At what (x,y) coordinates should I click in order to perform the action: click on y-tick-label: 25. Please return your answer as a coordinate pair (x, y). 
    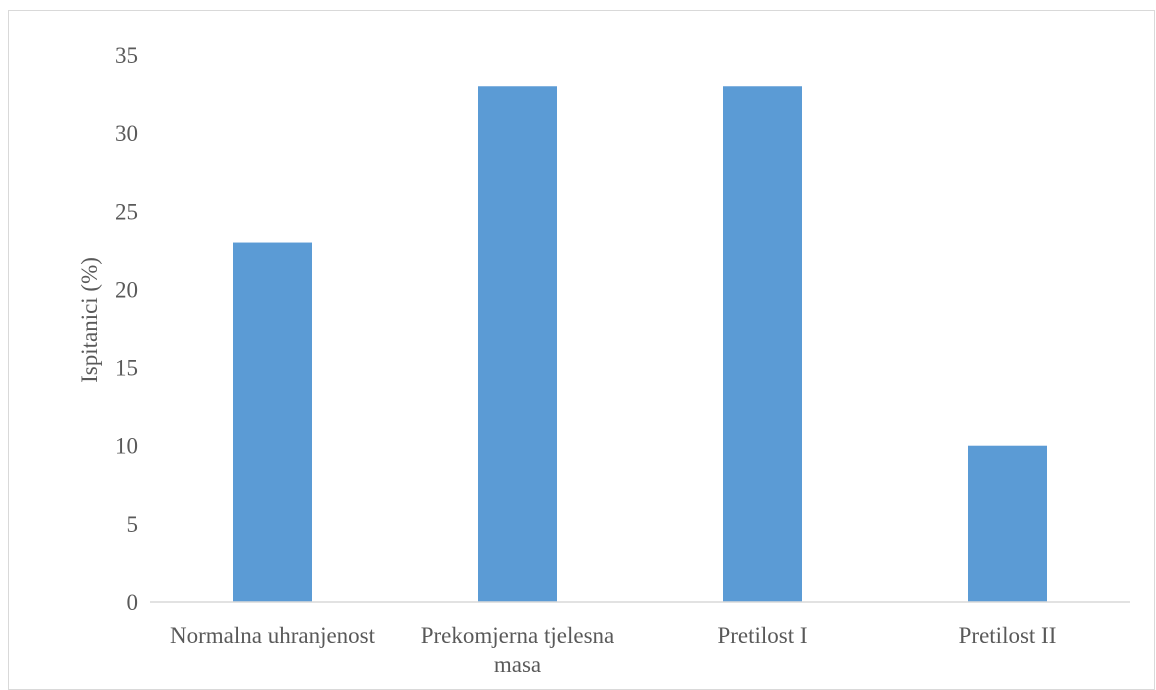
    Looking at the image, I should click on (126, 211).